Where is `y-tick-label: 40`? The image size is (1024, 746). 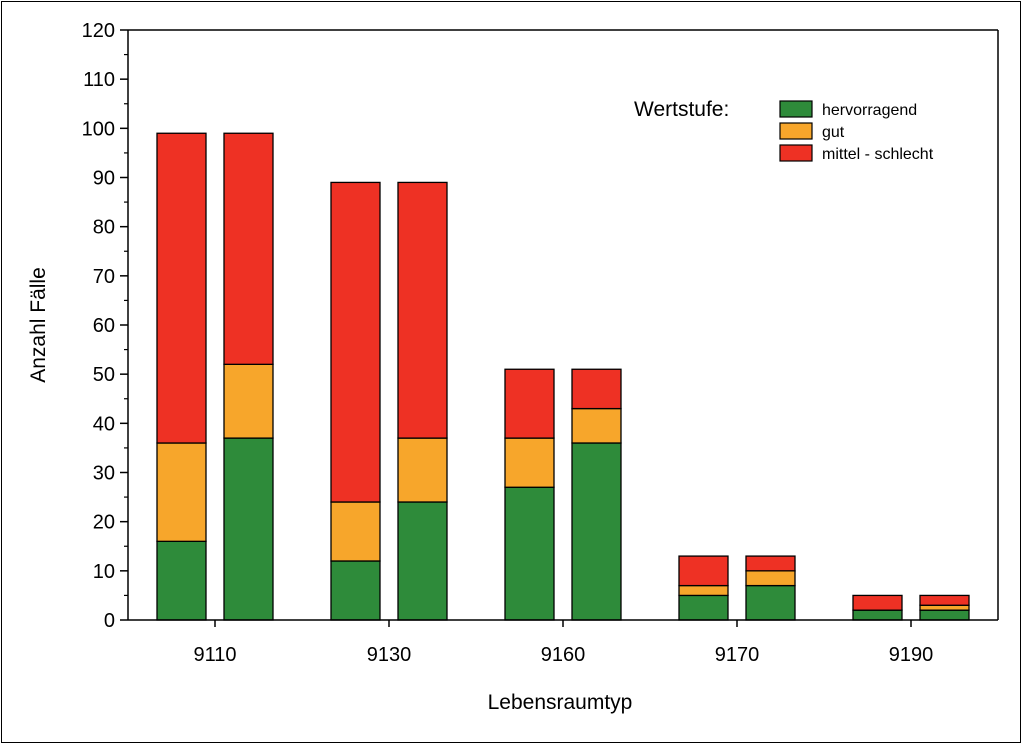
y-tick-label: 40 is located at coordinates (104, 424).